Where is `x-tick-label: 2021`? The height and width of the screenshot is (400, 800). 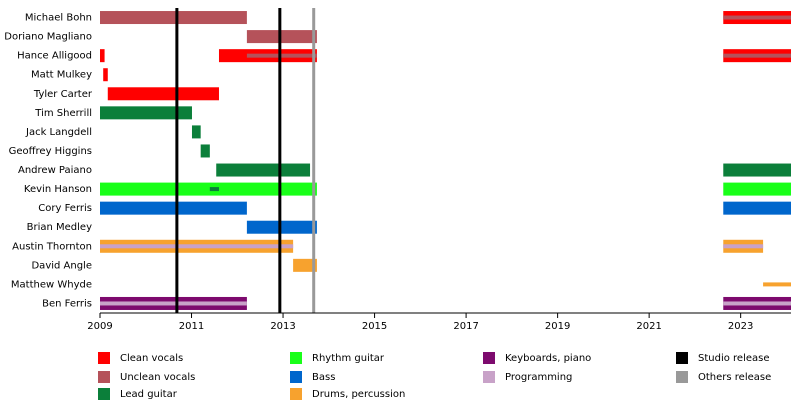
x-tick-label: 2021 is located at coordinates (648, 326).